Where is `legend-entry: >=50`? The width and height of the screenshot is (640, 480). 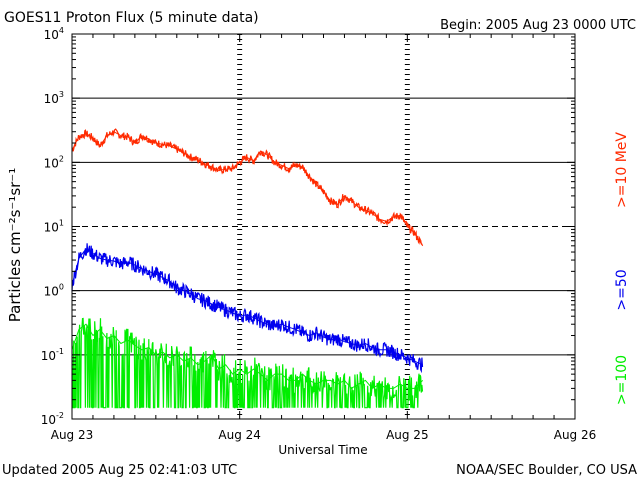 legend-entry: >=50 is located at coordinates (622, 289).